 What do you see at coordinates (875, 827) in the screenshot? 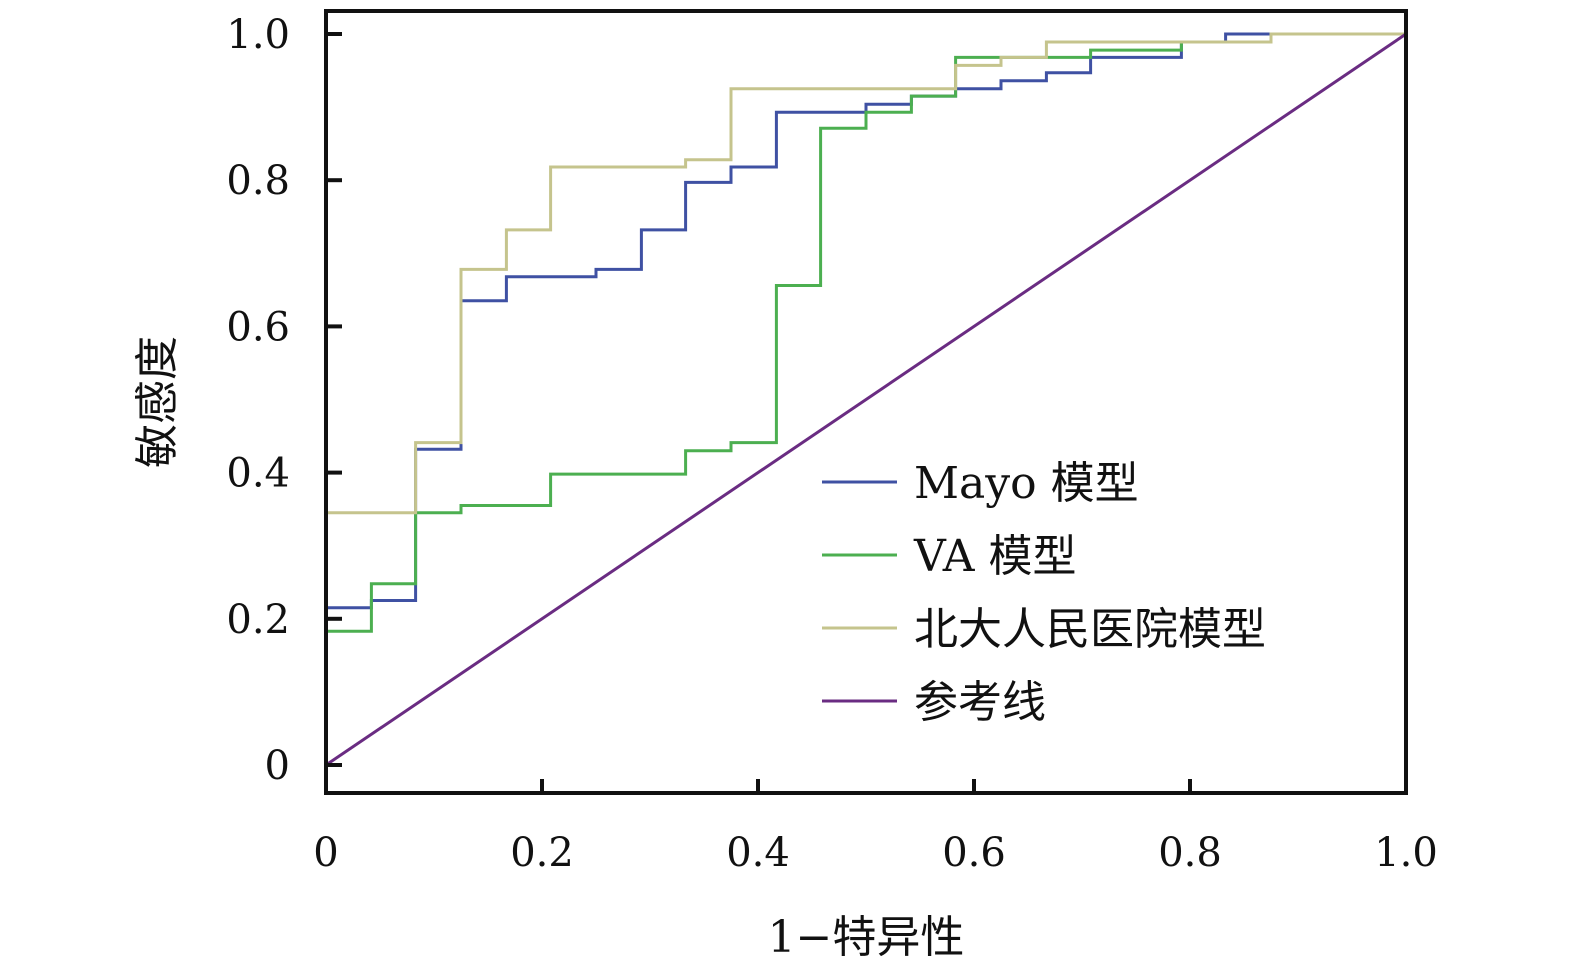
I see `x-axis: 0 0.2 0.4 0.6 0.8 1.0` at bounding box center [875, 827].